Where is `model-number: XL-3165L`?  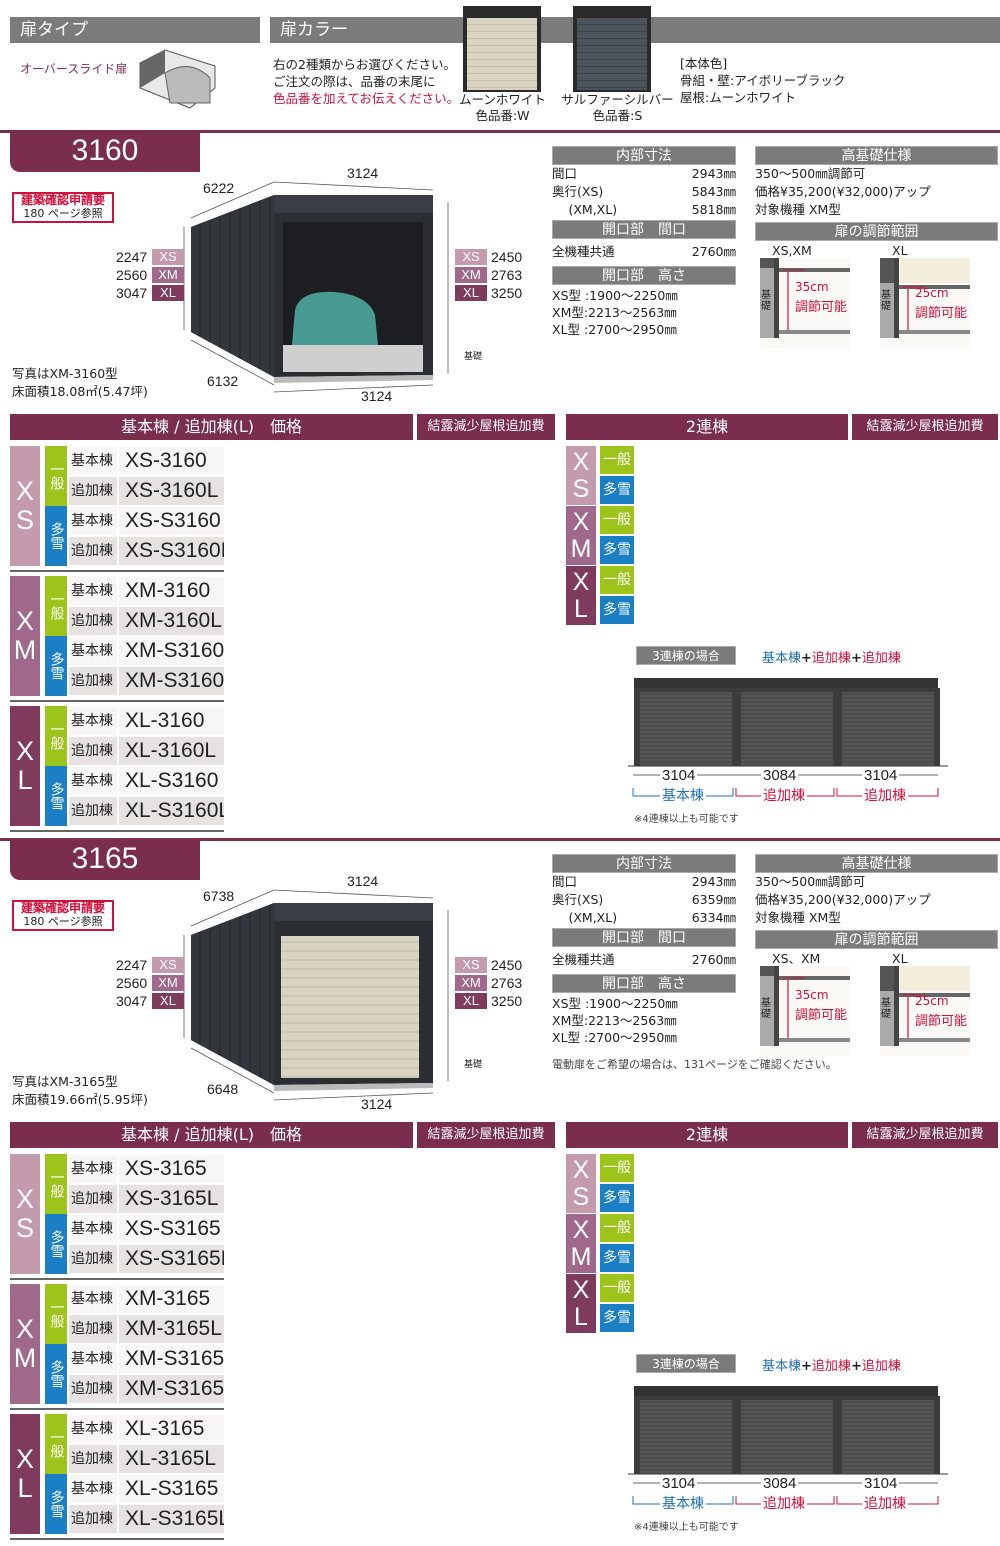
model-number: XL-3165L is located at coordinates (171, 1459).